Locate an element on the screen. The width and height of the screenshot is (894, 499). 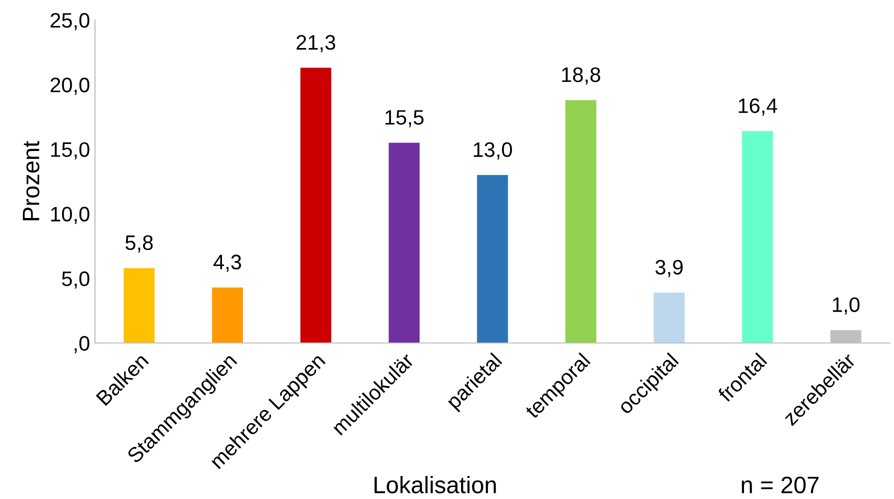
data-label: 16,4 is located at coordinates (758, 107).